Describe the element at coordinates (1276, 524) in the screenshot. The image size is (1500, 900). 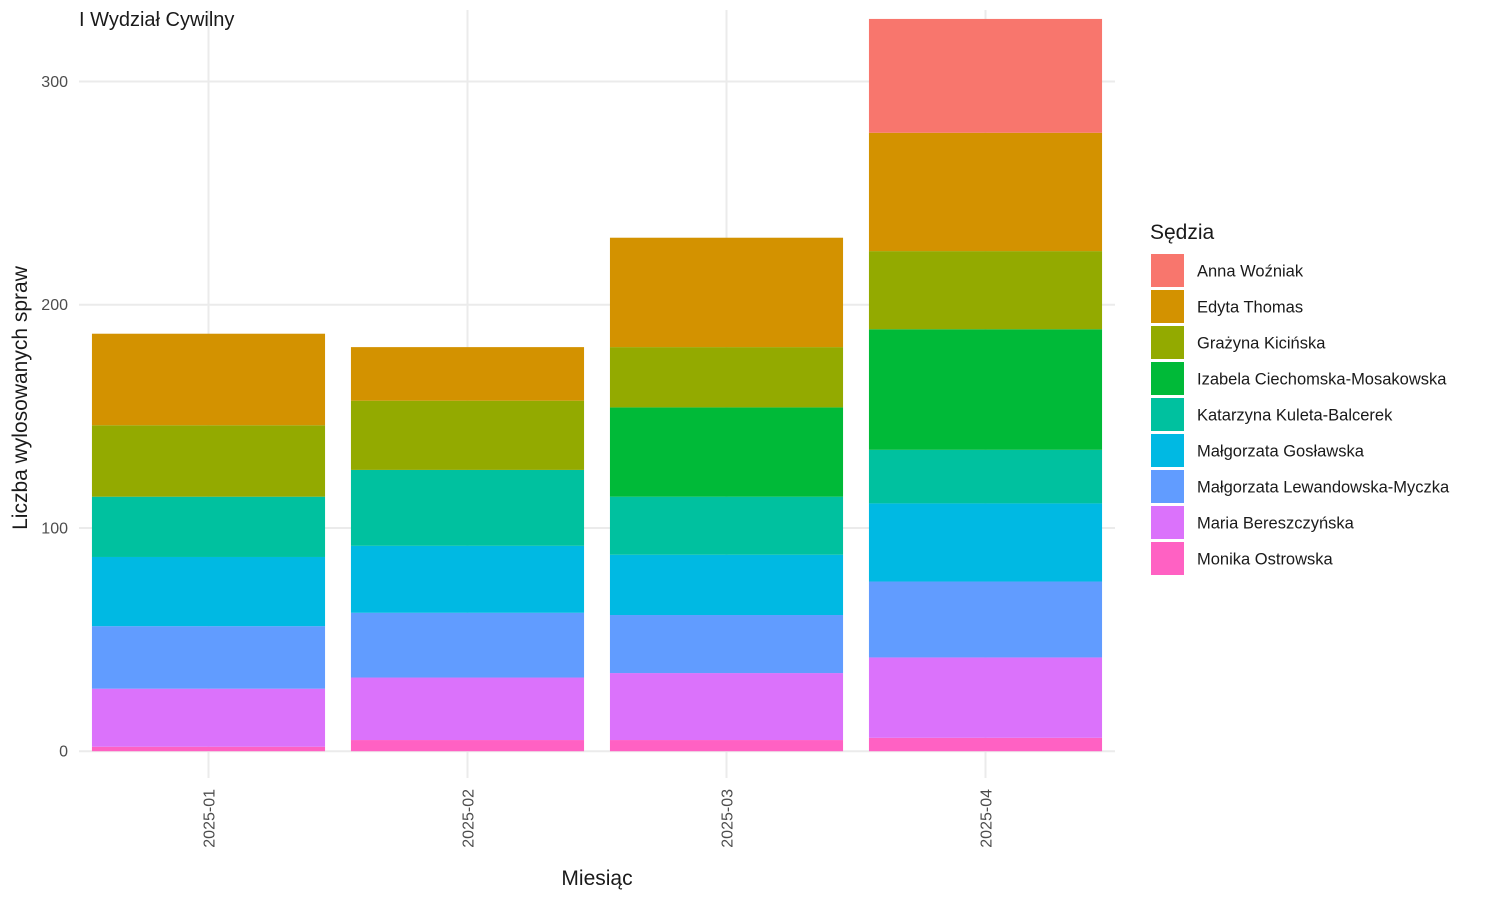
I see `legend-label: Maria Bereszczyńska` at that location.